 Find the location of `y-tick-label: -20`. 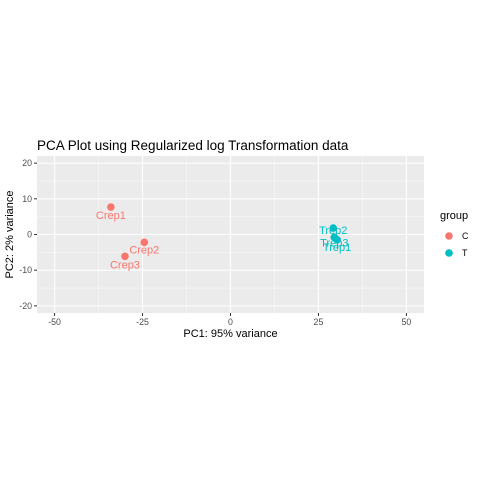

y-tick-label: -20 is located at coordinates (25, 306).